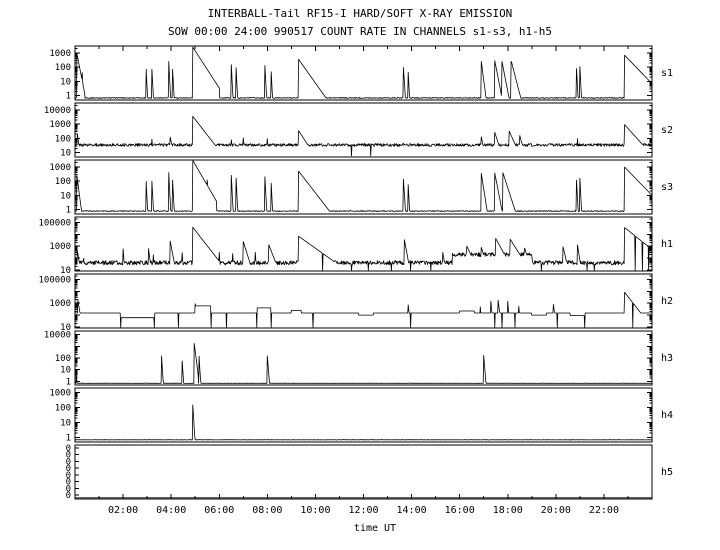  I want to click on y-tick-label-s3-1: 1, so click(68, 211).